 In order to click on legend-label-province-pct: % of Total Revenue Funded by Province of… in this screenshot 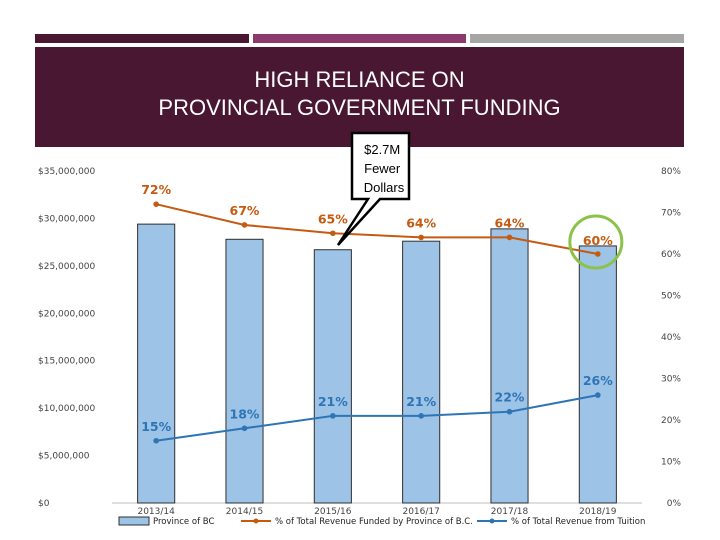, I will do `click(374, 522)`.